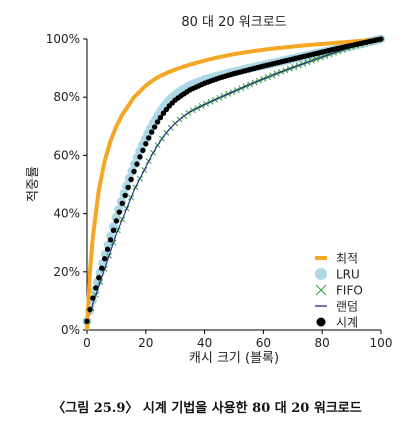 The height and width of the screenshot is (437, 414). Describe the element at coordinates (145, 343) in the screenshot. I see `x-tick-label: 20` at that location.